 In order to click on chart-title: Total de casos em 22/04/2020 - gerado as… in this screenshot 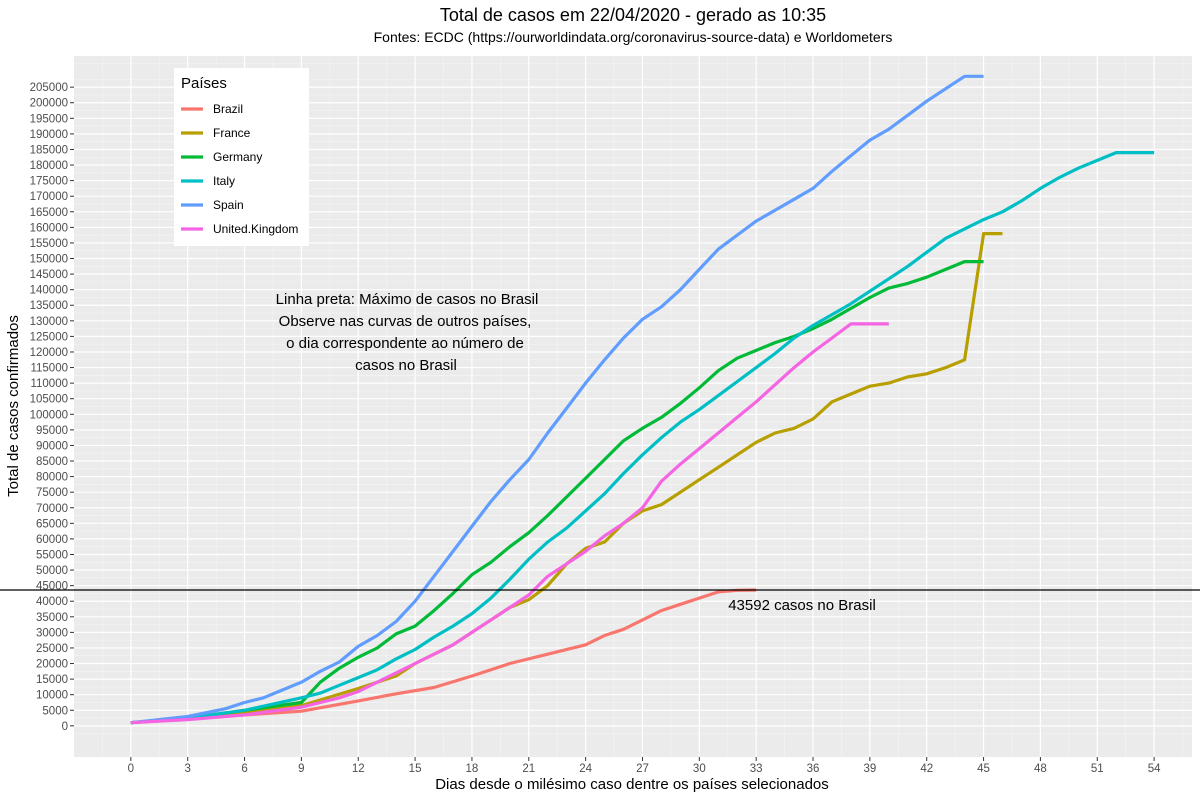, I will do `click(633, 15)`.